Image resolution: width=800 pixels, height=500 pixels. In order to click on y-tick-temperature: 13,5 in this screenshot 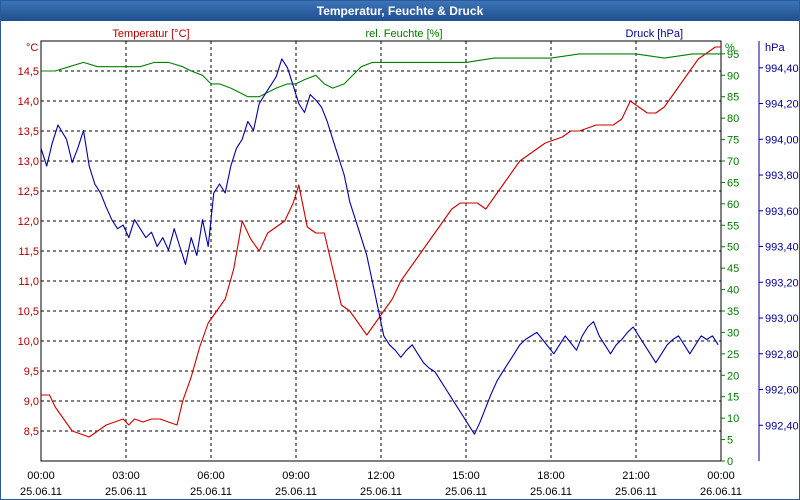, I will do `click(28, 132)`.